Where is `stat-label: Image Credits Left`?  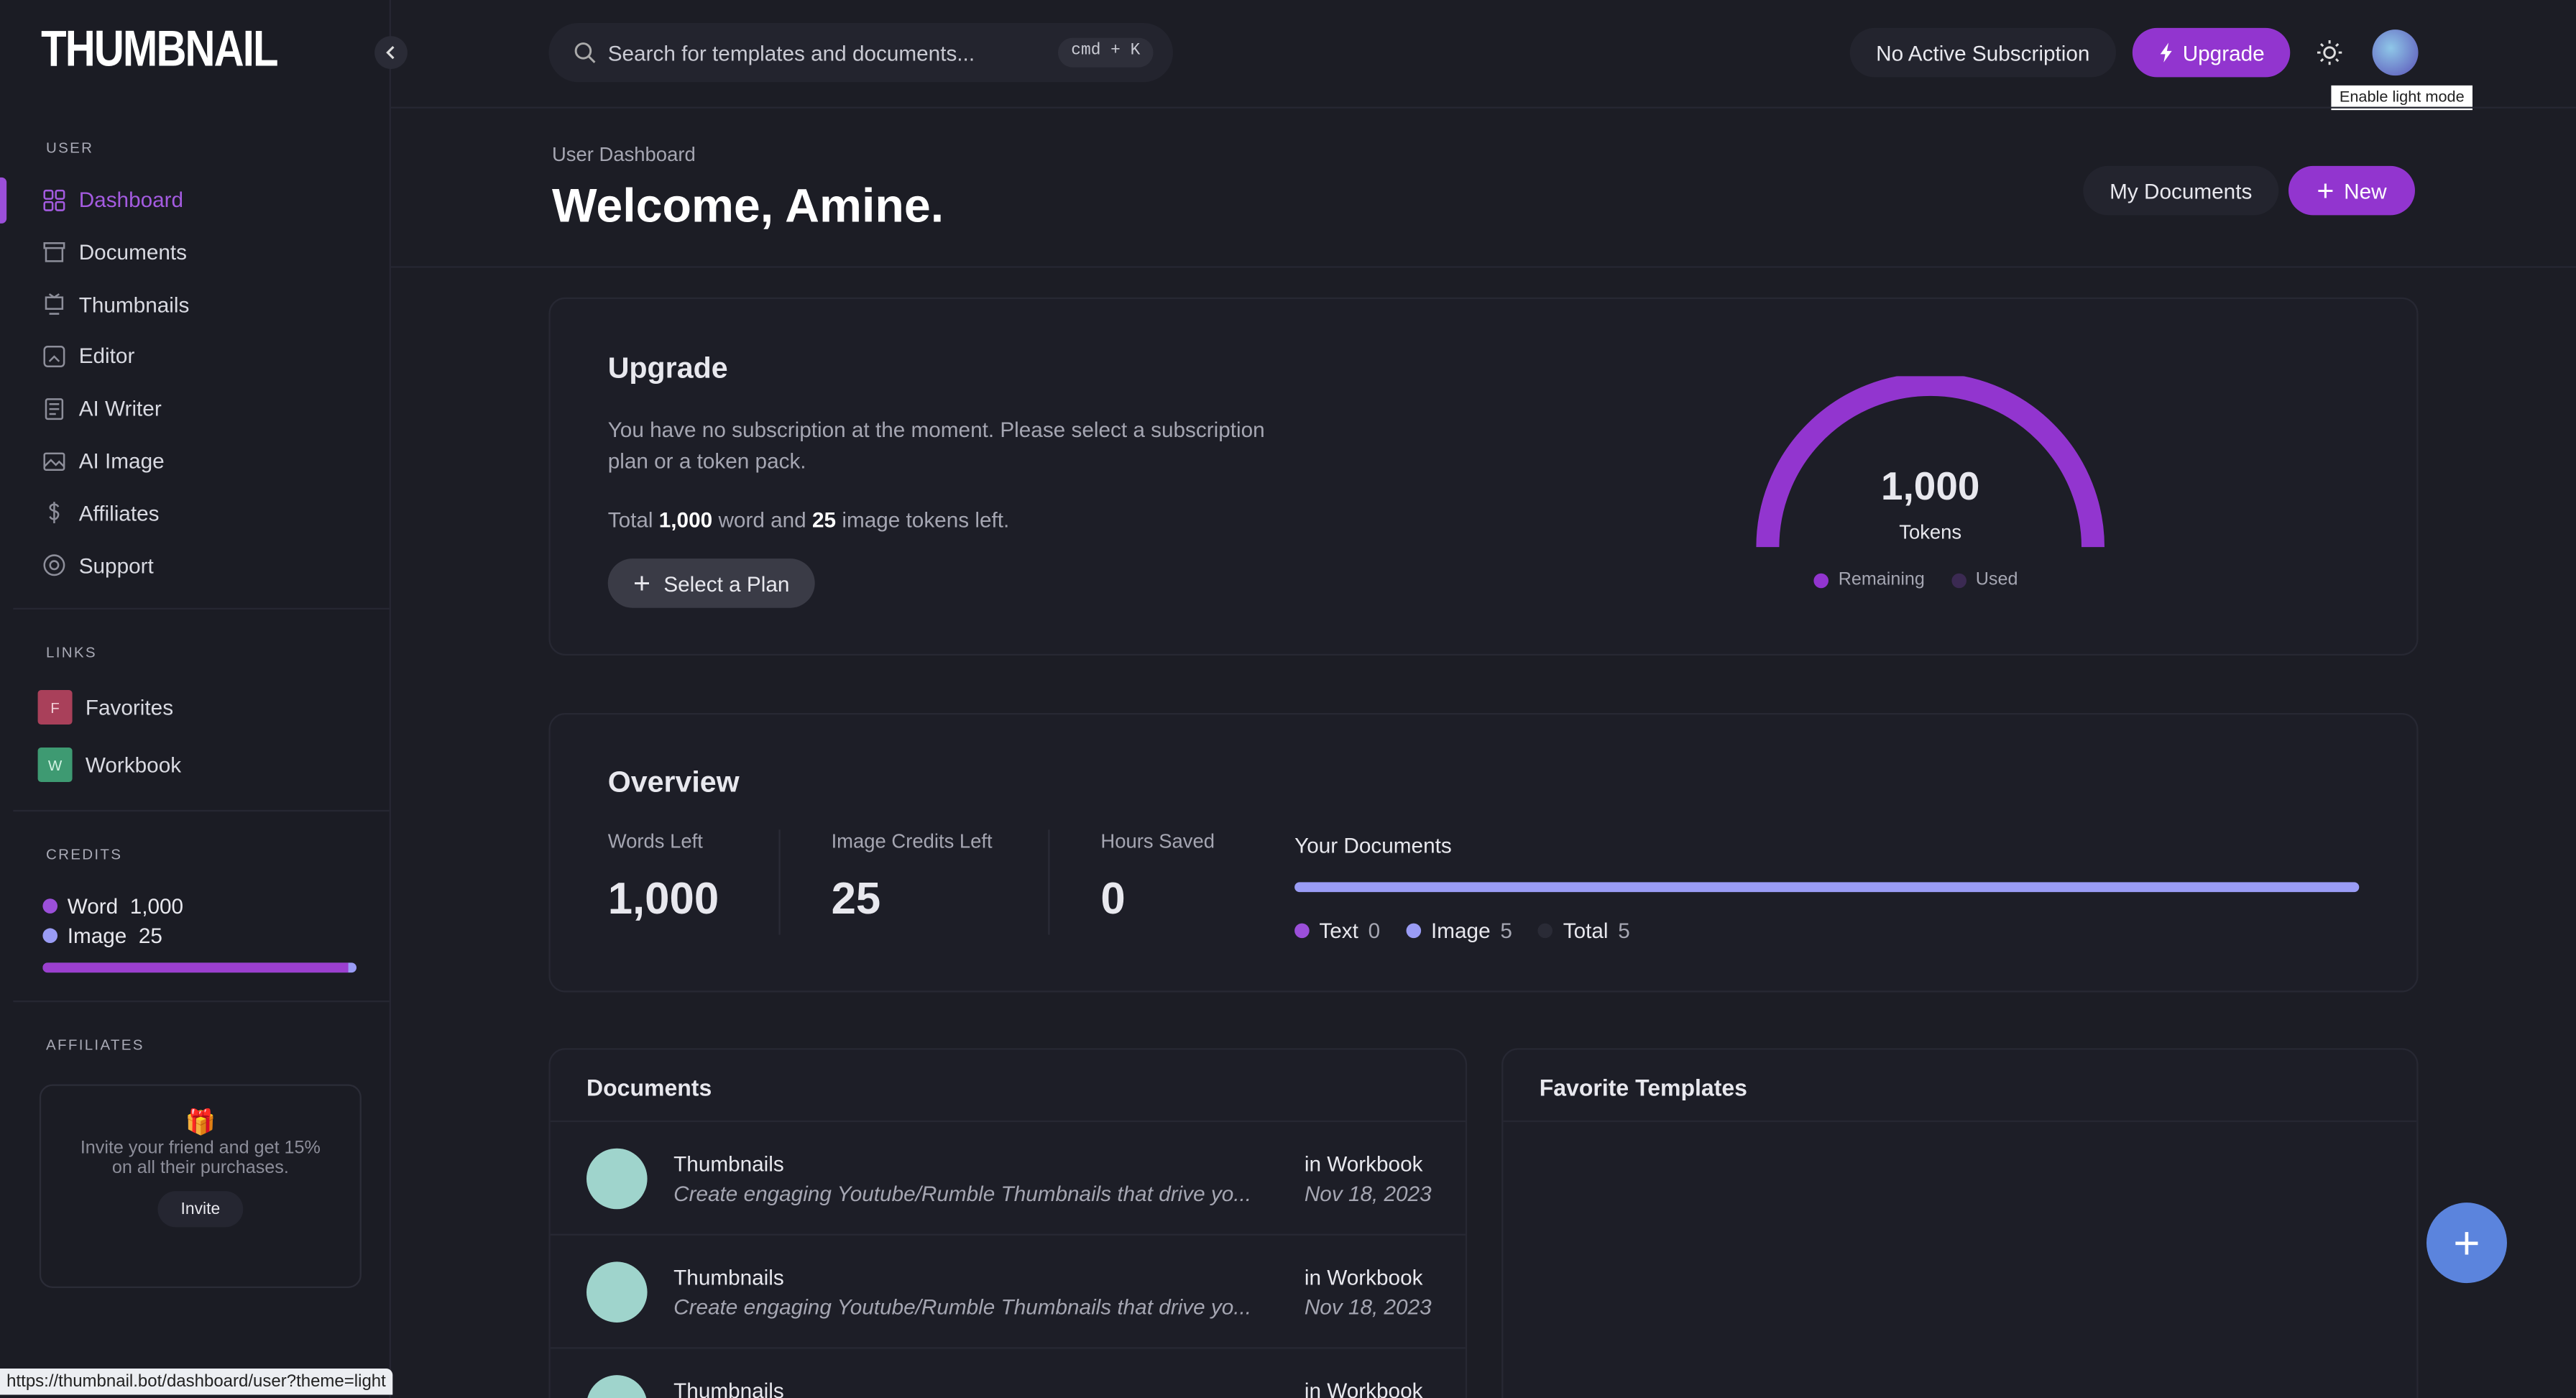
stat-label: Image Credits Left is located at coordinates (912, 841).